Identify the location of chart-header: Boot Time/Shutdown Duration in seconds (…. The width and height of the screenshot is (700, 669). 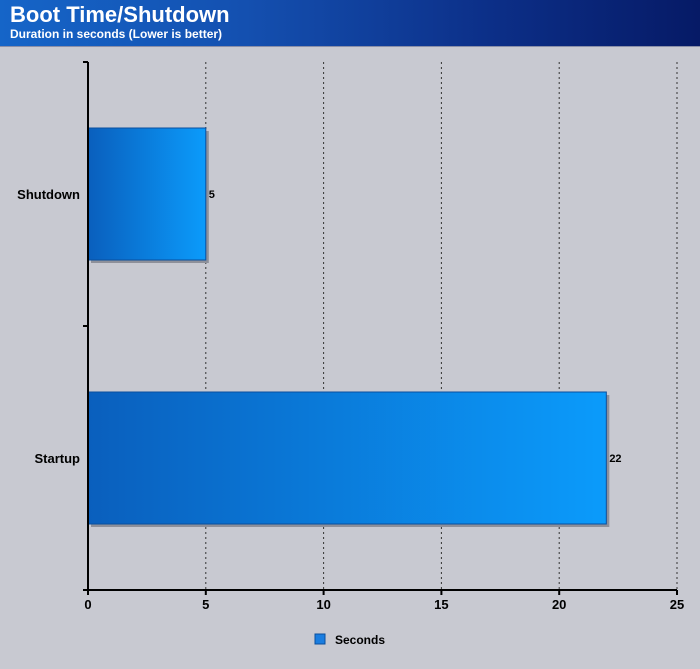
(350, 23).